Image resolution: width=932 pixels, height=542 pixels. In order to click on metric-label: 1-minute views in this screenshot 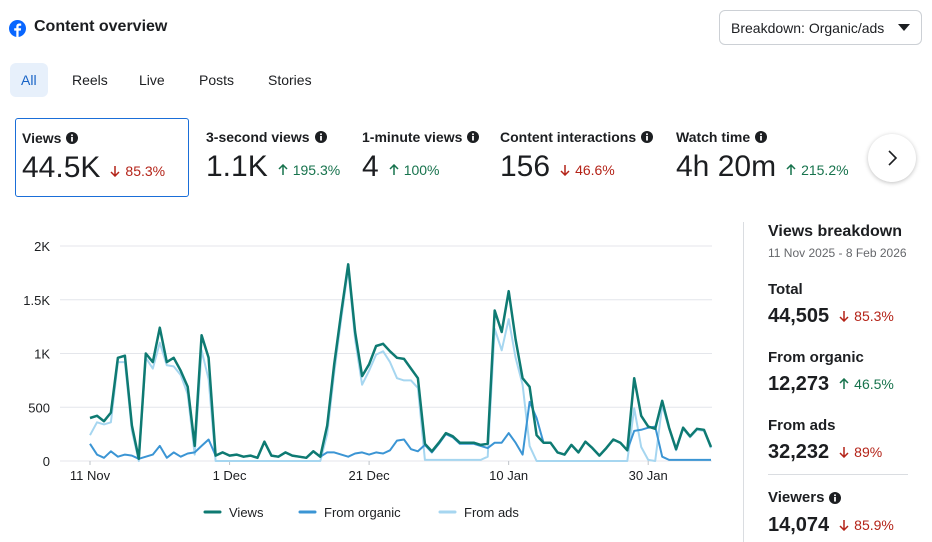, I will do `click(421, 137)`.